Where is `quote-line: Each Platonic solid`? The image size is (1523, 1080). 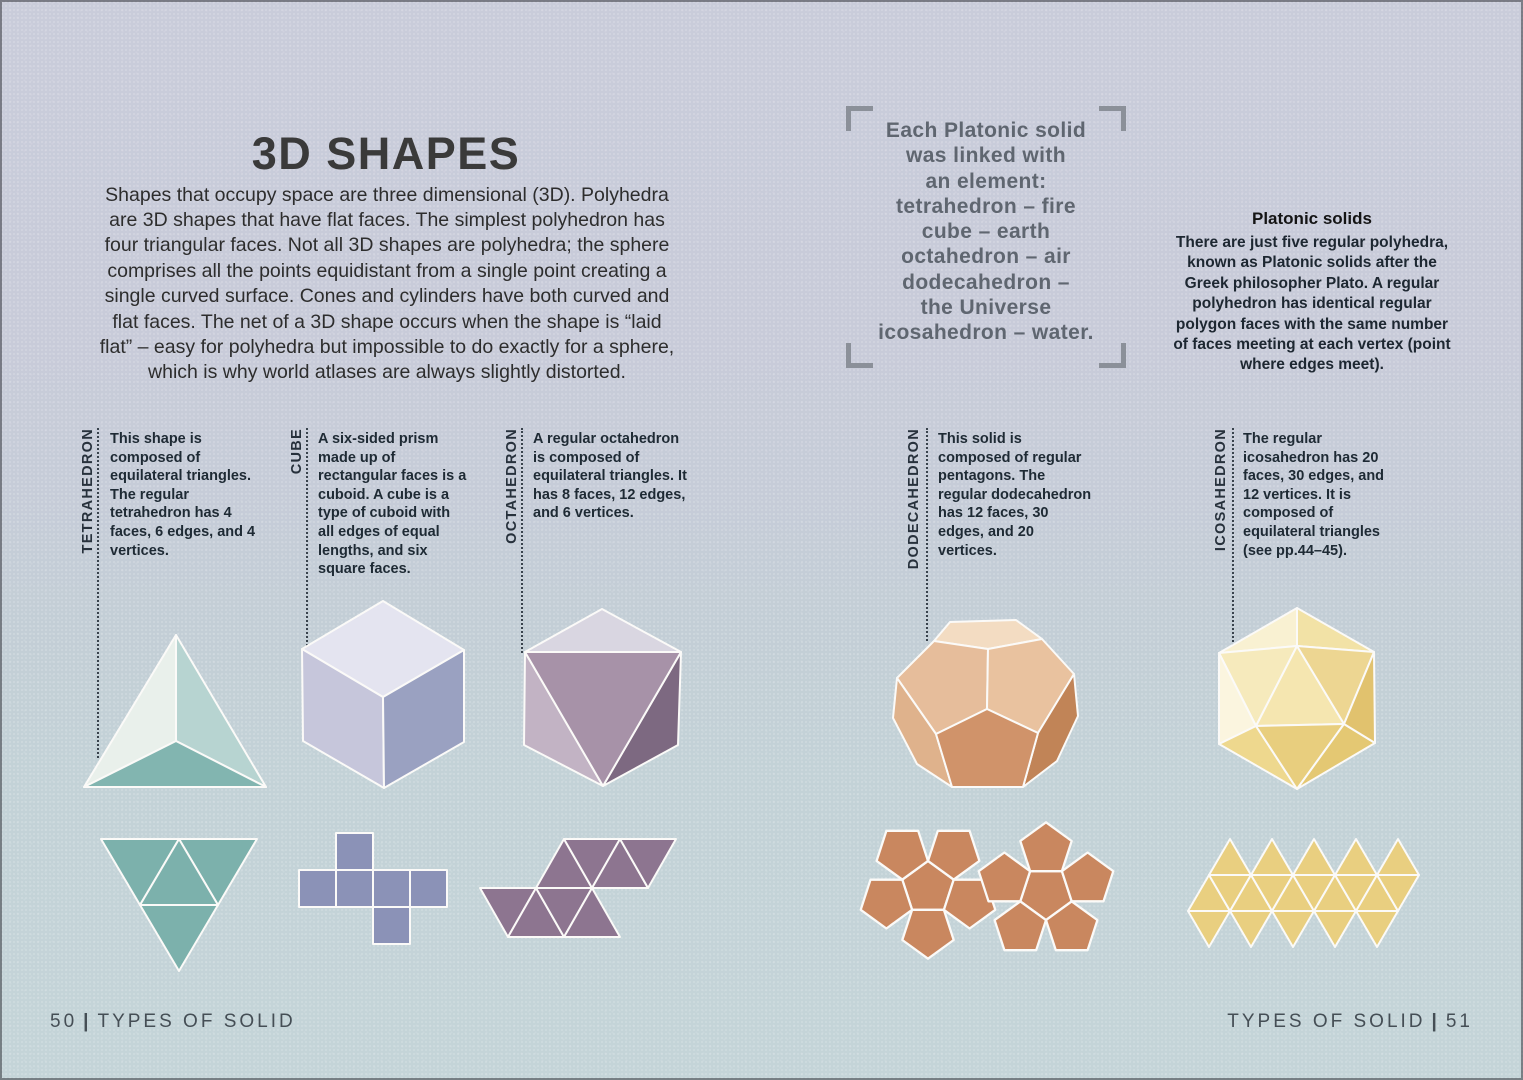
quote-line: Each Platonic solid is located at coordinates (986, 130).